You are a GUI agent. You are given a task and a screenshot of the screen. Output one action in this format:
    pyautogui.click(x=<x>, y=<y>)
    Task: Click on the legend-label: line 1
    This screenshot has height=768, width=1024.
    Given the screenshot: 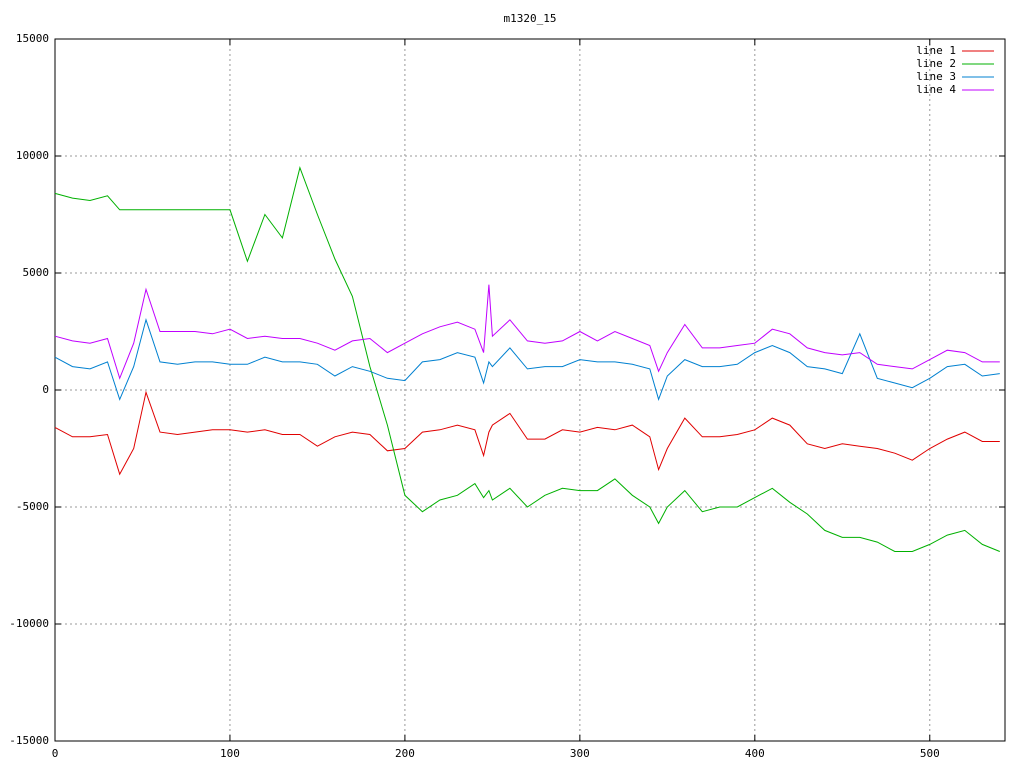 What is the action you would take?
    pyautogui.click(x=936, y=50)
    